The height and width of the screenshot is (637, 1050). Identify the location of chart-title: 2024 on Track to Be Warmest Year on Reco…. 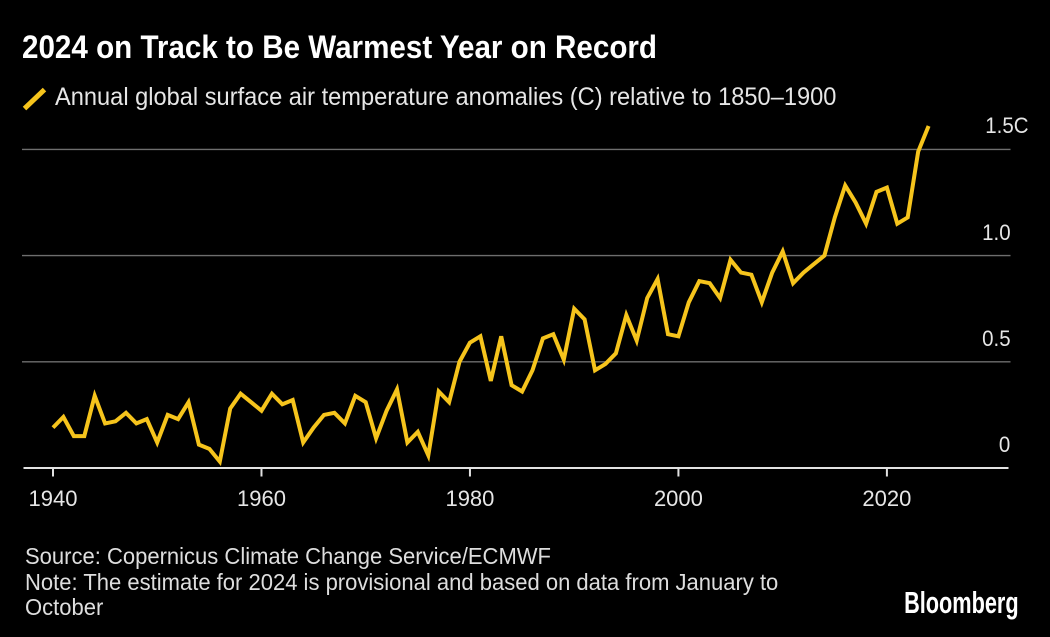
(340, 47).